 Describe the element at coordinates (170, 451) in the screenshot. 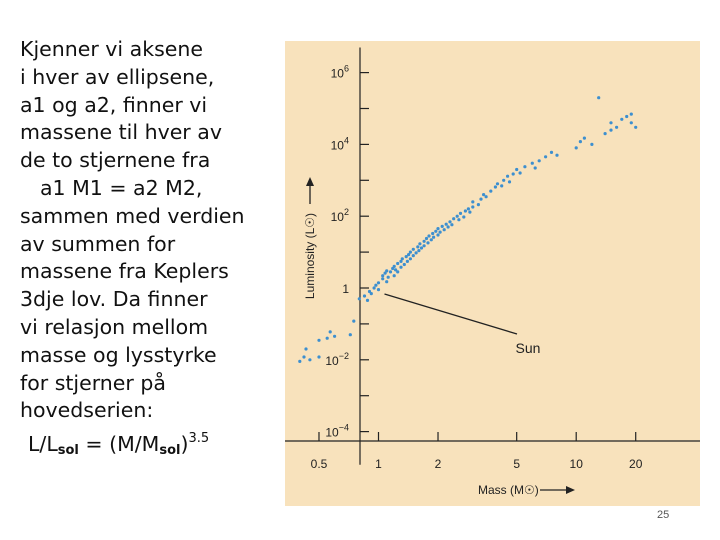

I see `formula-rhs-subscript: sol` at that location.